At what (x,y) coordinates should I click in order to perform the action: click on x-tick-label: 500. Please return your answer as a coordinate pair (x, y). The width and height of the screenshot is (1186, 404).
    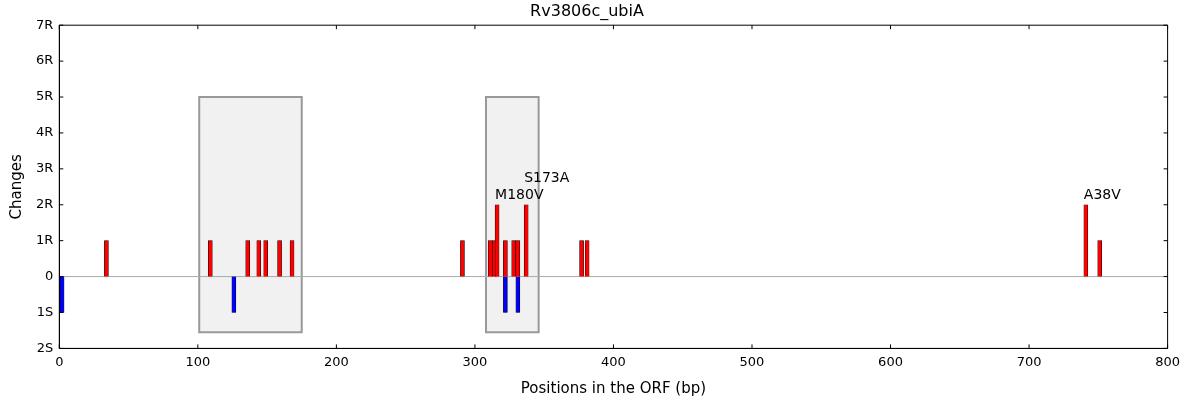
    Looking at the image, I should click on (752, 361).